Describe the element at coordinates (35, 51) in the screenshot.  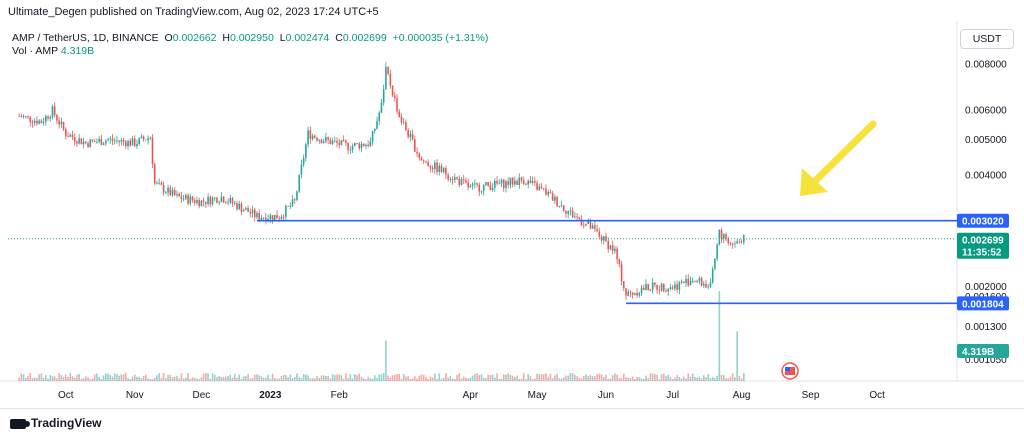
I see `volume-label: Vol · AMP` at that location.